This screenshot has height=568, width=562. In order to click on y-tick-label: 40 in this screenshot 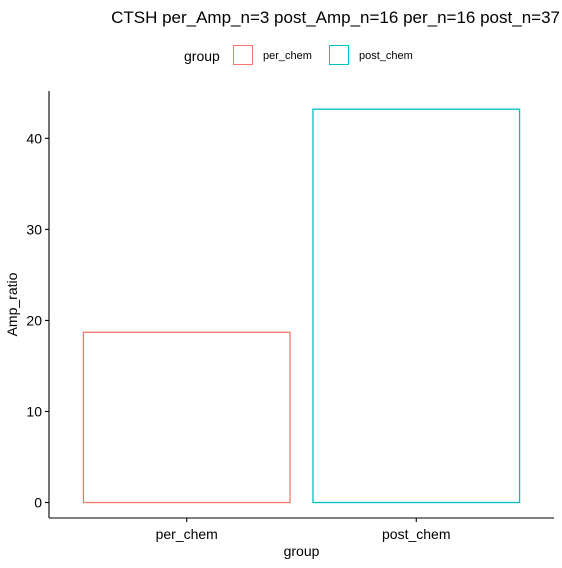, I will do `click(34, 138)`.